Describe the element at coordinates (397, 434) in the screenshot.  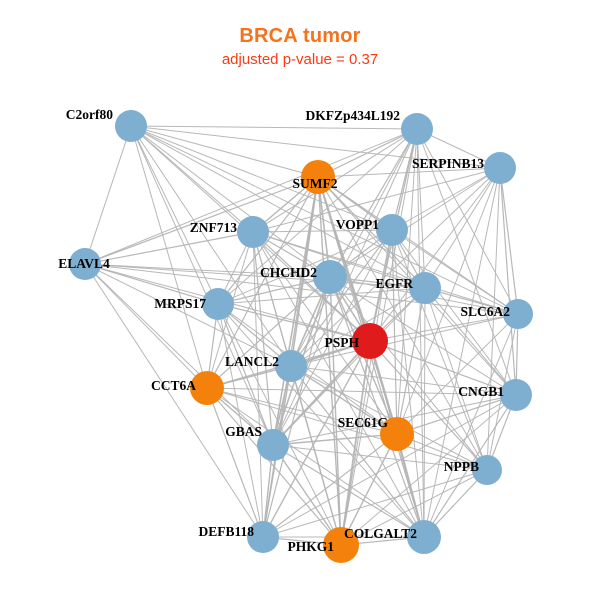
I see `graph-node-sec61g` at that location.